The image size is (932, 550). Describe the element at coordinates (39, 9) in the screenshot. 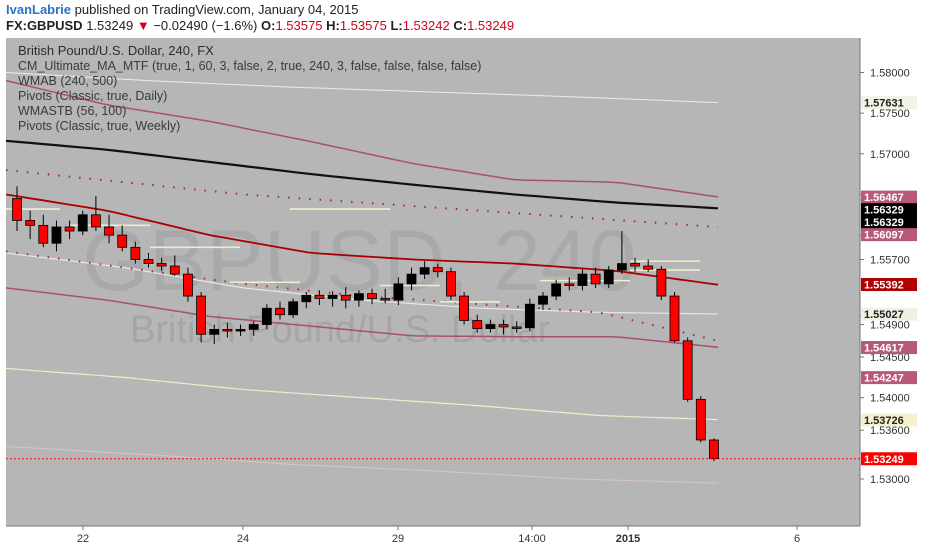

I see `author-link: IvanLabrie` at that location.